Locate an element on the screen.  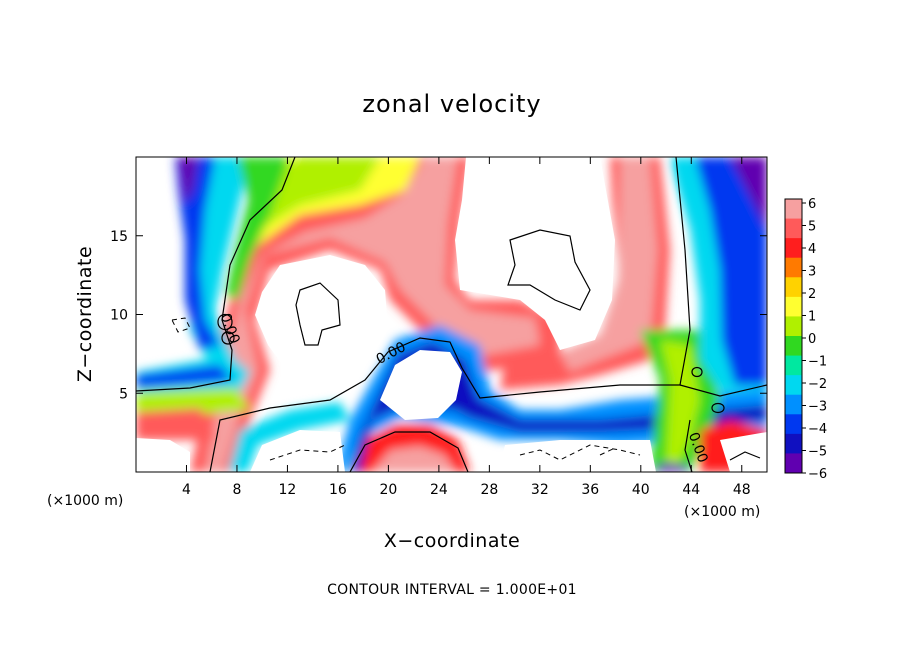
colorbar-label: −1 is located at coordinates (817, 362).